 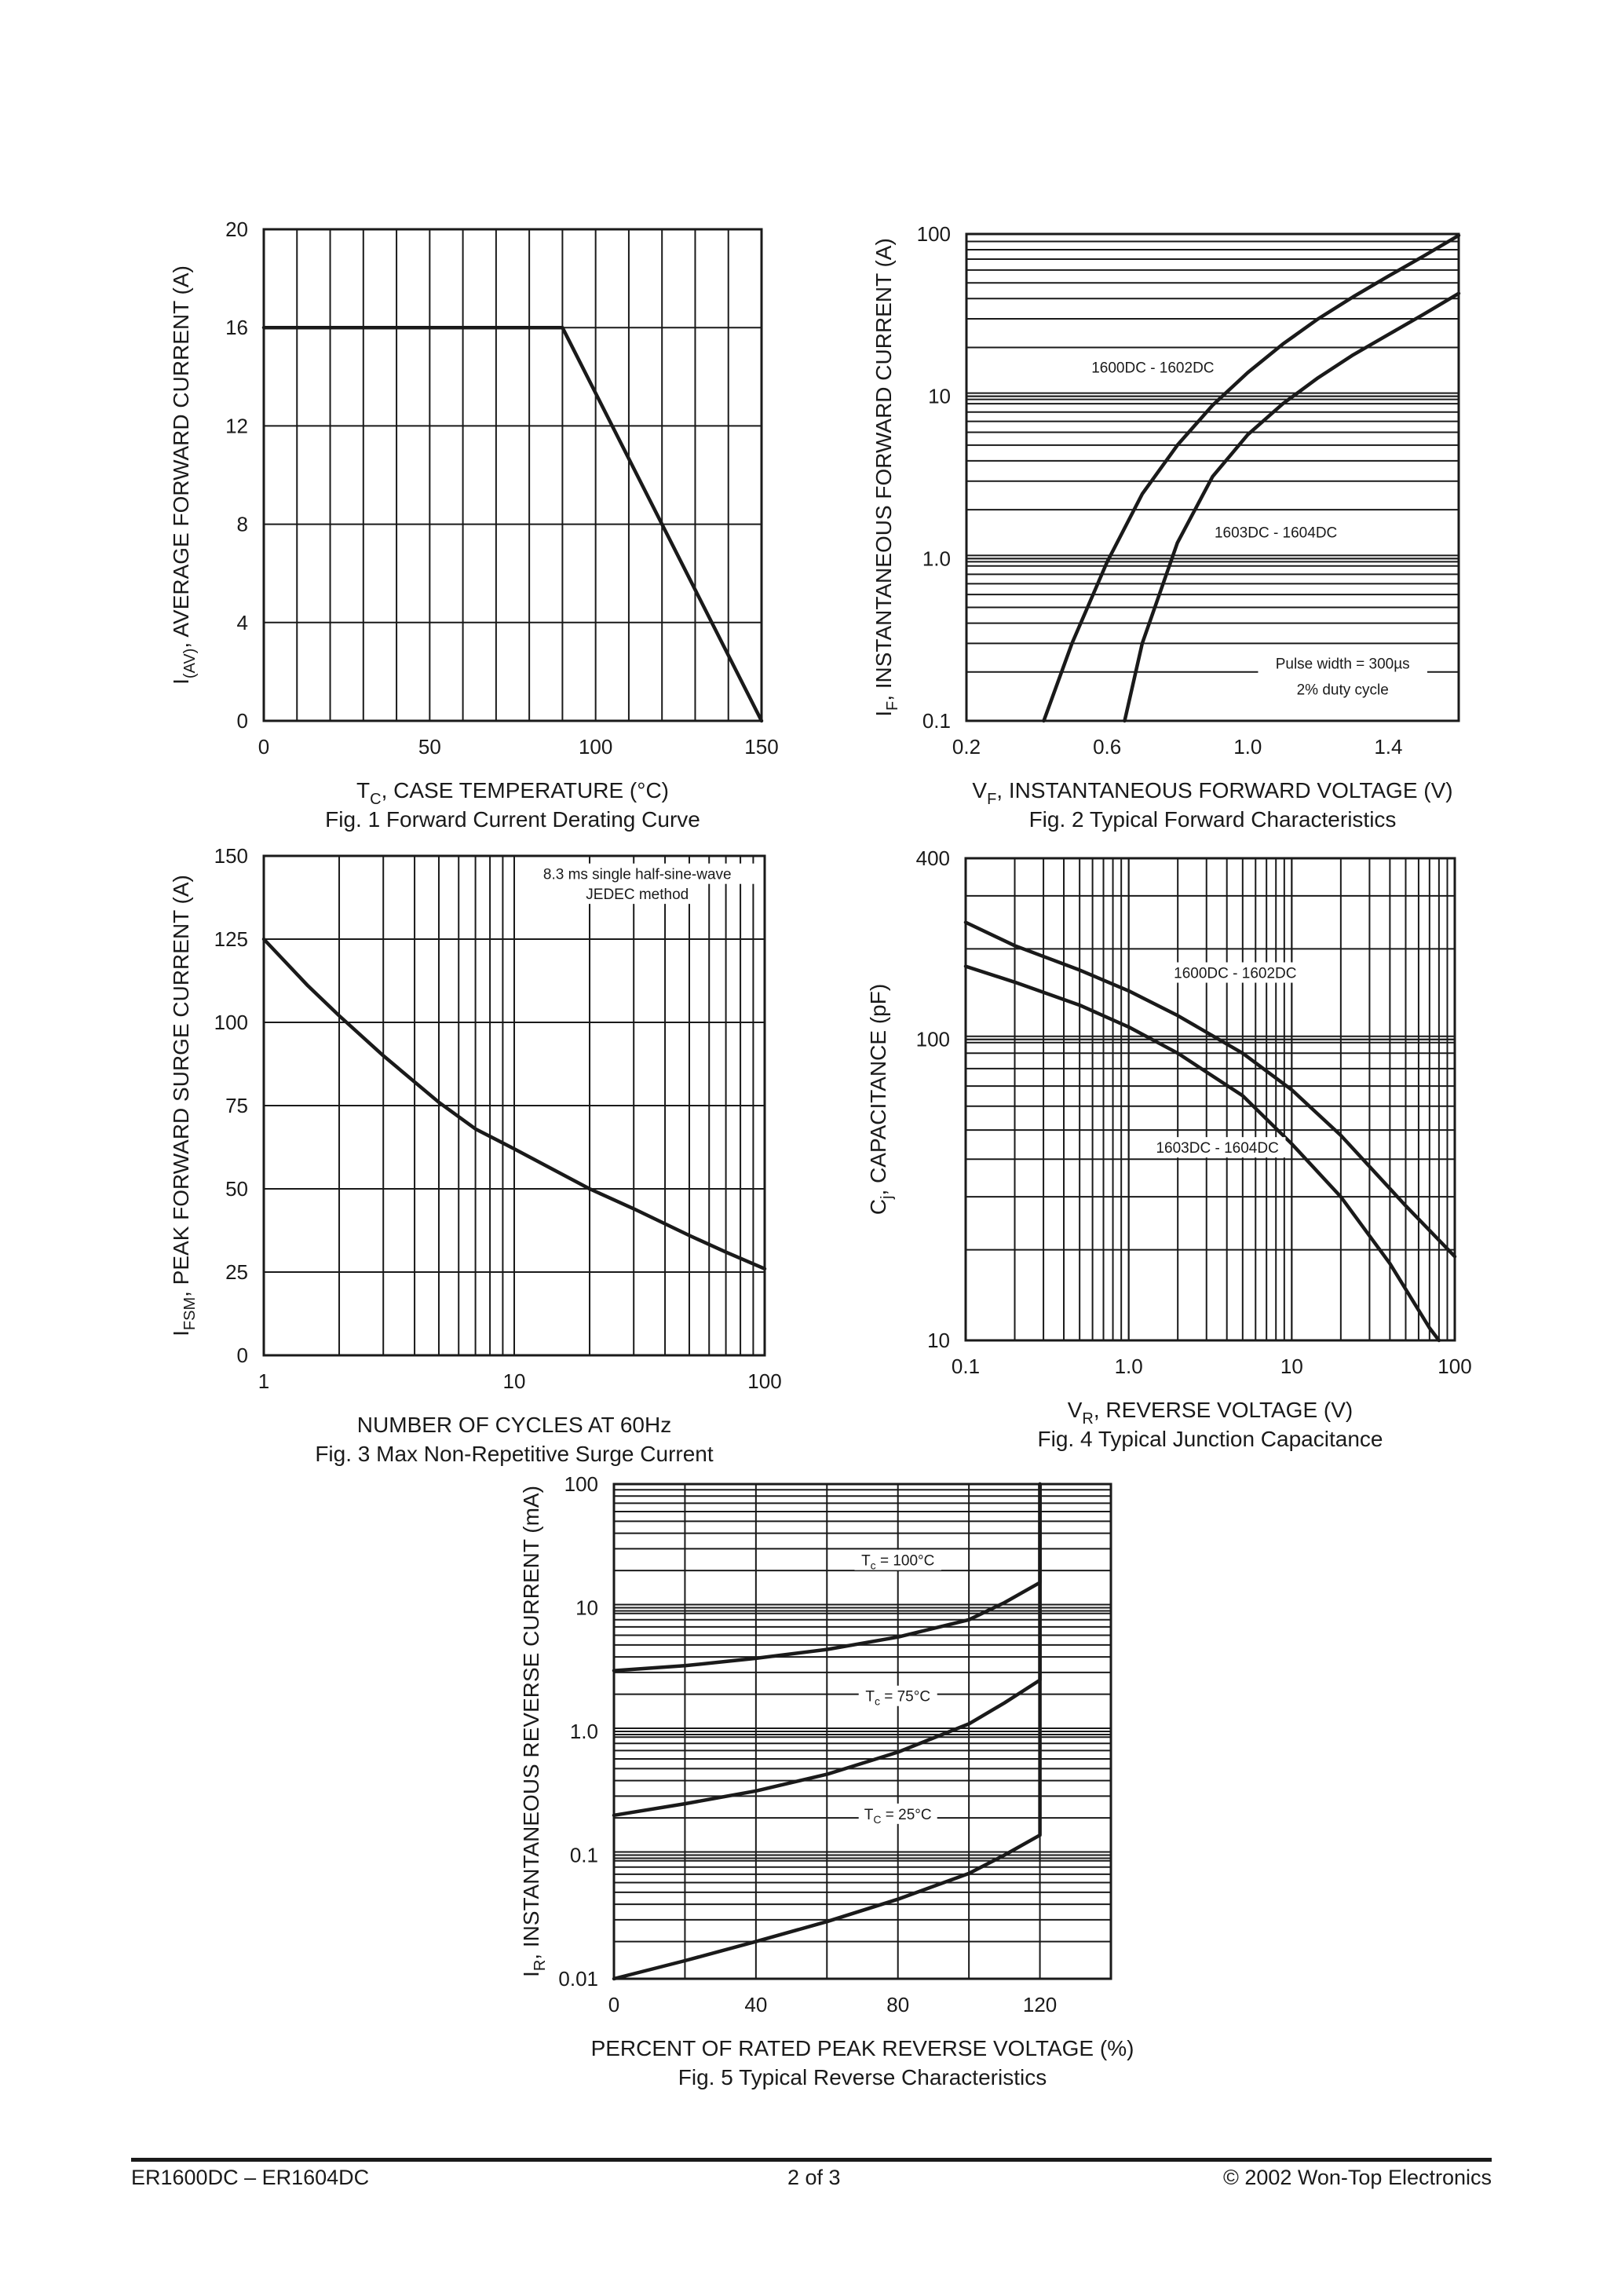 What do you see at coordinates (263, 1381) in the screenshot?
I see `x-tick-label: 1` at bounding box center [263, 1381].